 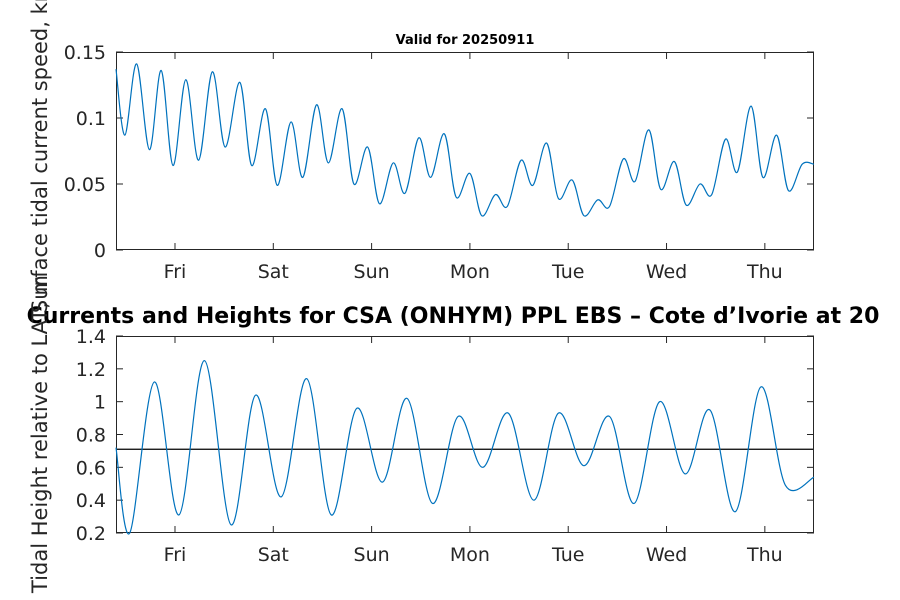 What do you see at coordinates (372, 555) in the screenshot?
I see `tidal-height-x-tick-label: Sun` at bounding box center [372, 555].